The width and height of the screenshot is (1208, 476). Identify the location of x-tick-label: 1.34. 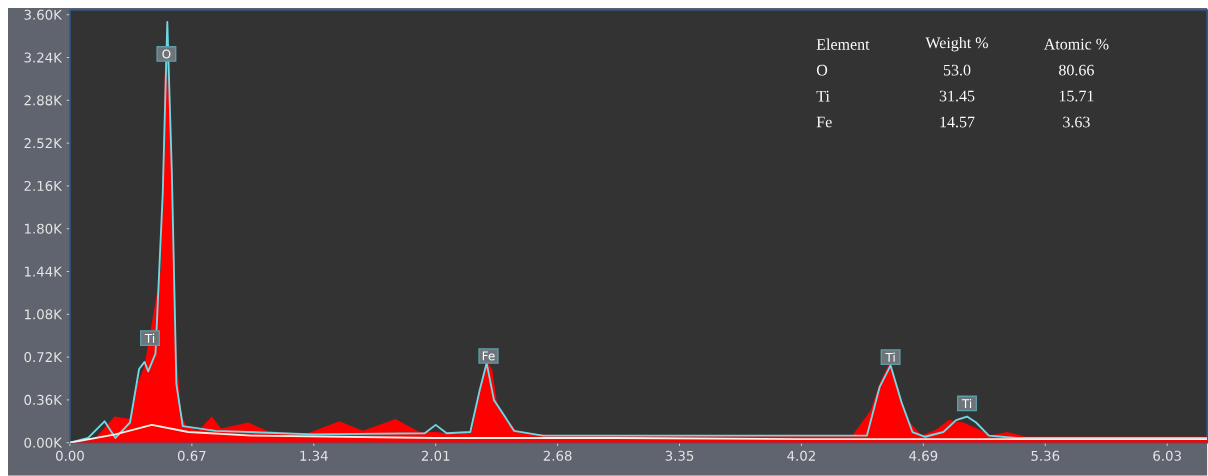
(314, 455).